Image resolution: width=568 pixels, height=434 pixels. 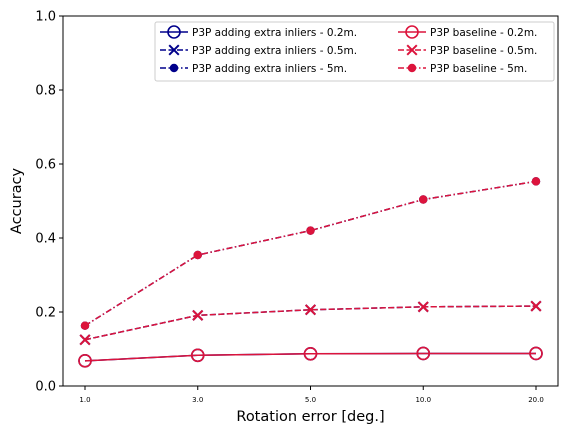 I want to click on legend-item-1: P3P adding extra inliers - 0.2m., so click(x=258, y=32).